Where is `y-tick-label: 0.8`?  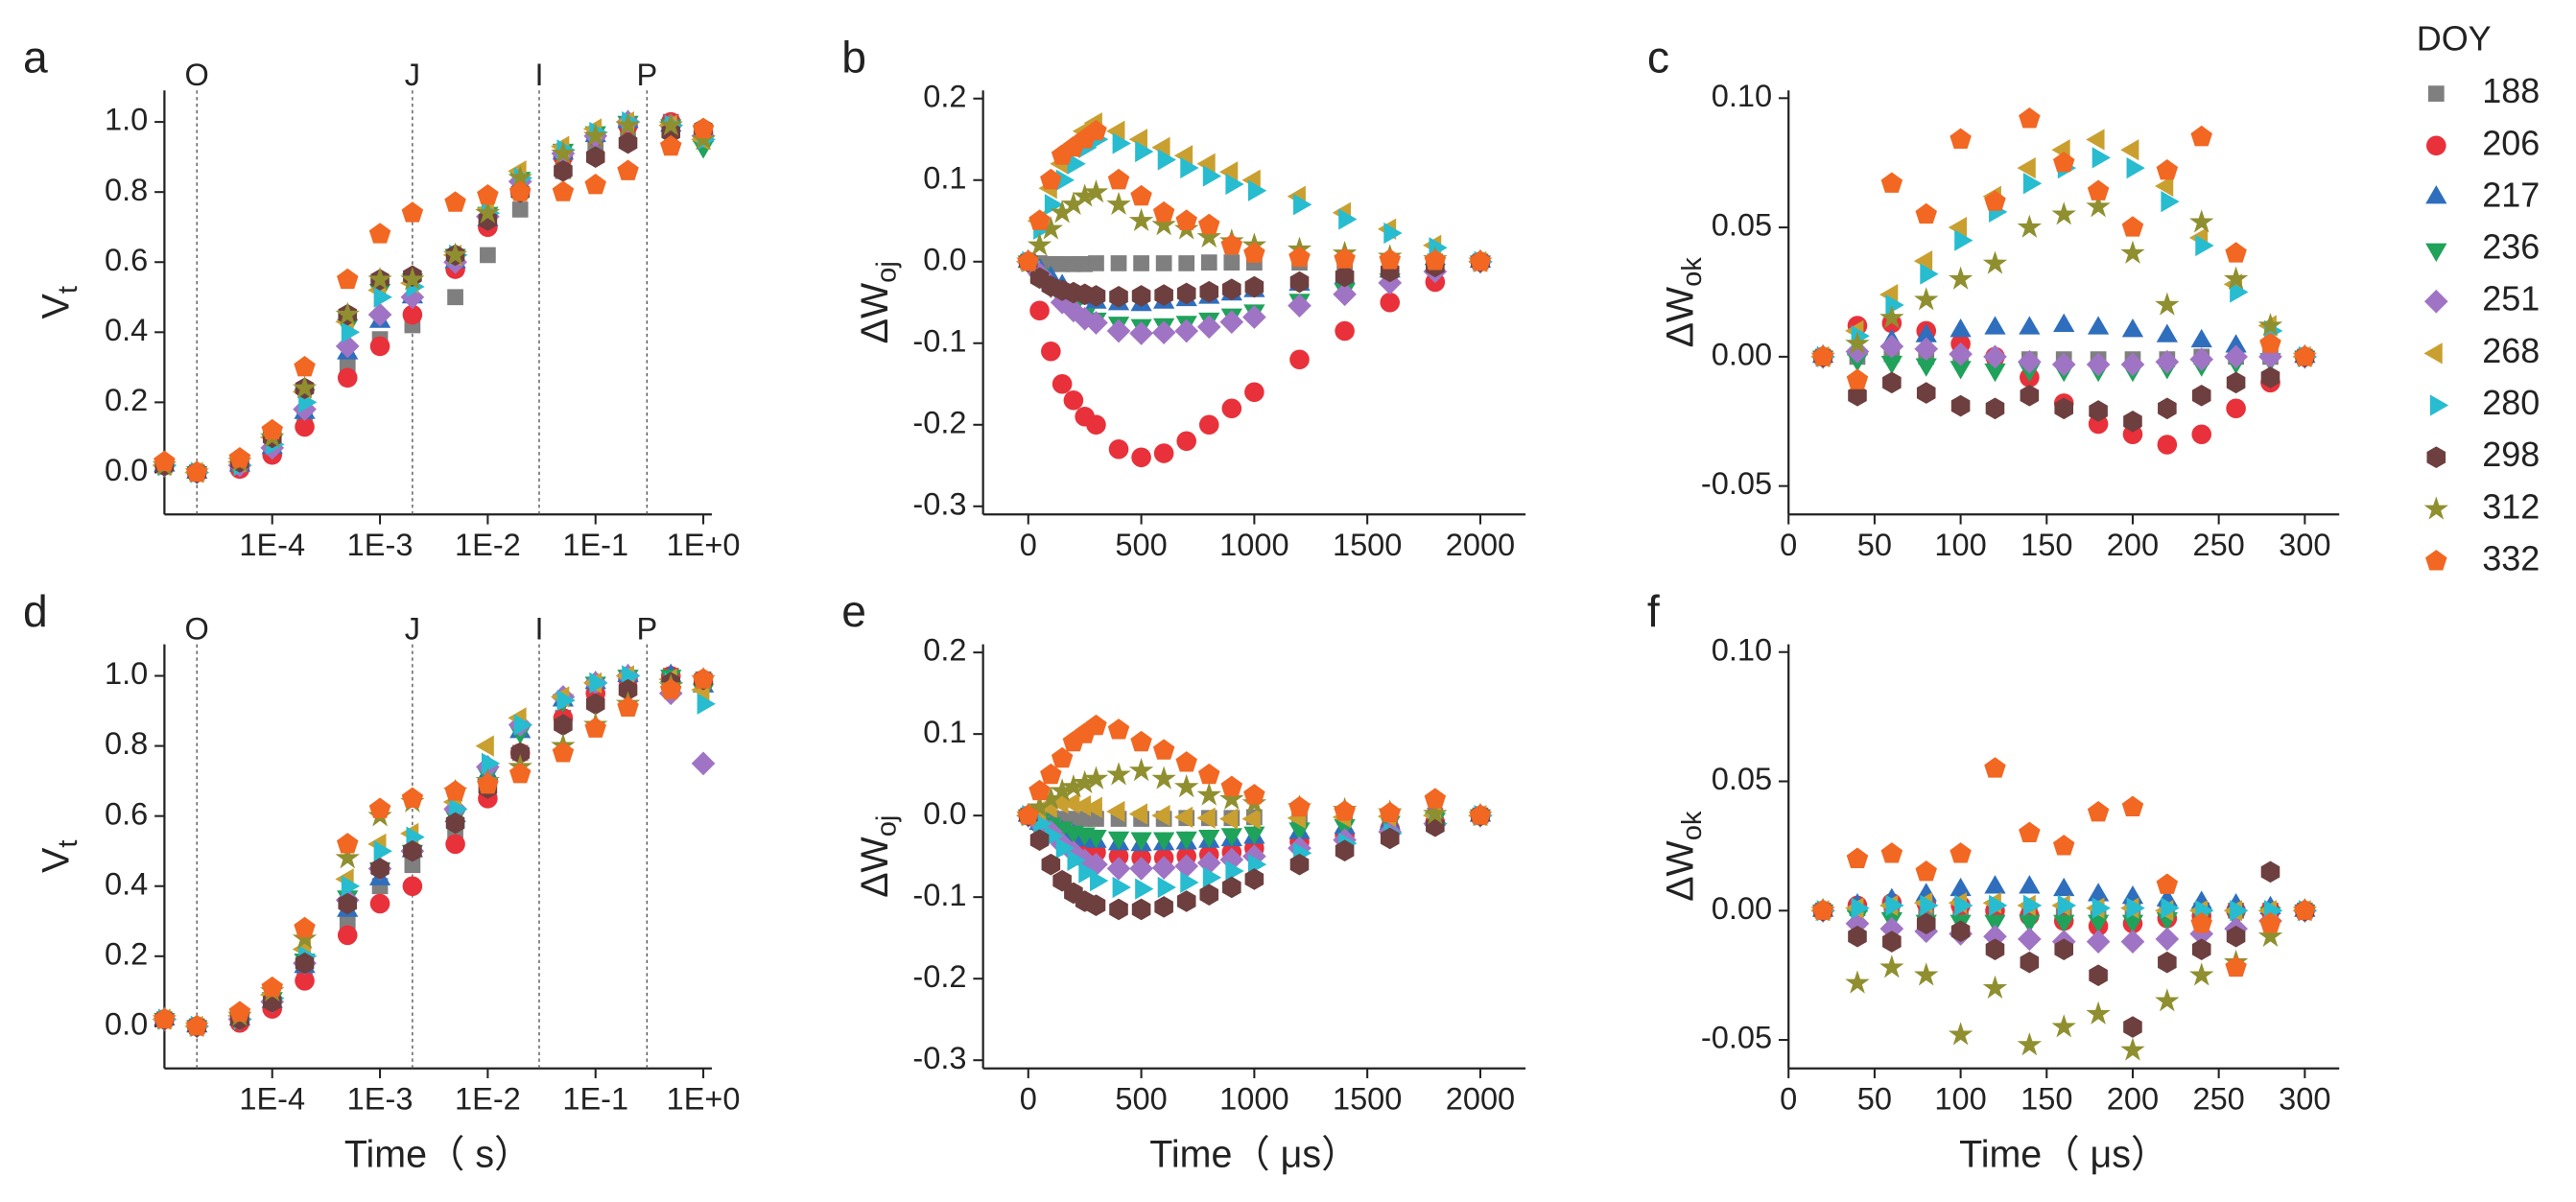
y-tick-label: 0.8 is located at coordinates (127, 190).